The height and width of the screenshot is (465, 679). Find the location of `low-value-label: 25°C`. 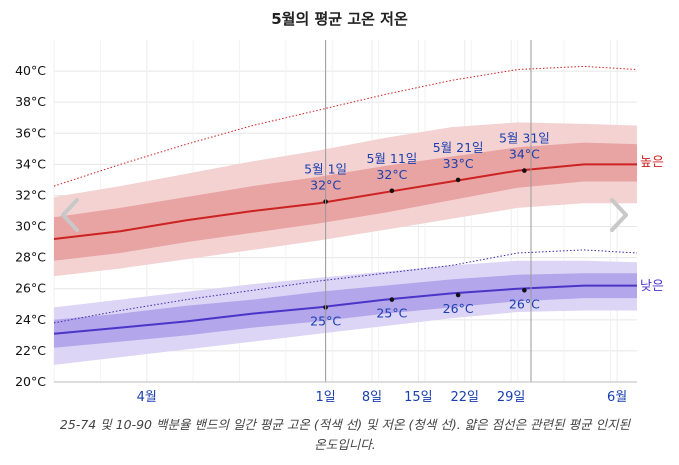

low-value-label: 25°C is located at coordinates (391, 313).